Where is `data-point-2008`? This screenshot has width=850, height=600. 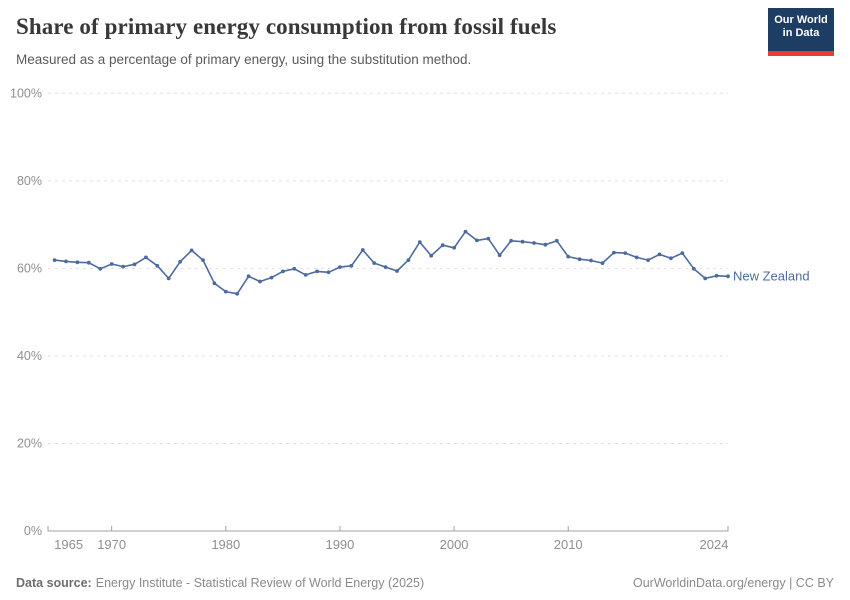
data-point-2008 is located at coordinates (545, 244).